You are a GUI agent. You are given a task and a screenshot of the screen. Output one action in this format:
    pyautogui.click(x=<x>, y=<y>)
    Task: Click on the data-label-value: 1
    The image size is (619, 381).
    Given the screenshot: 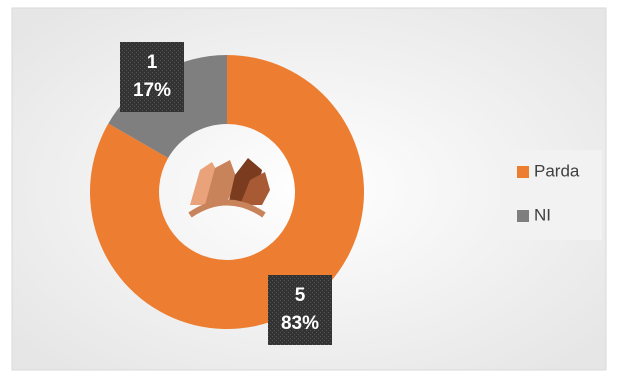 What is the action you would take?
    pyautogui.click(x=152, y=62)
    